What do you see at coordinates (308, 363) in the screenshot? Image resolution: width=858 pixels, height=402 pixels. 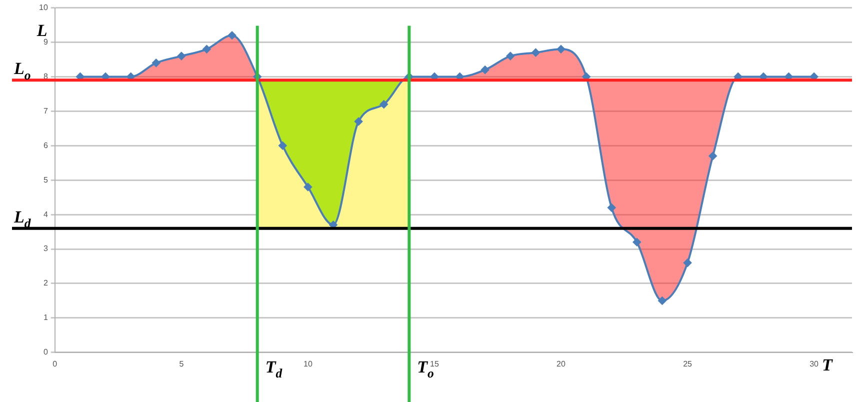 I see `x-tick-label: 10` at bounding box center [308, 363].